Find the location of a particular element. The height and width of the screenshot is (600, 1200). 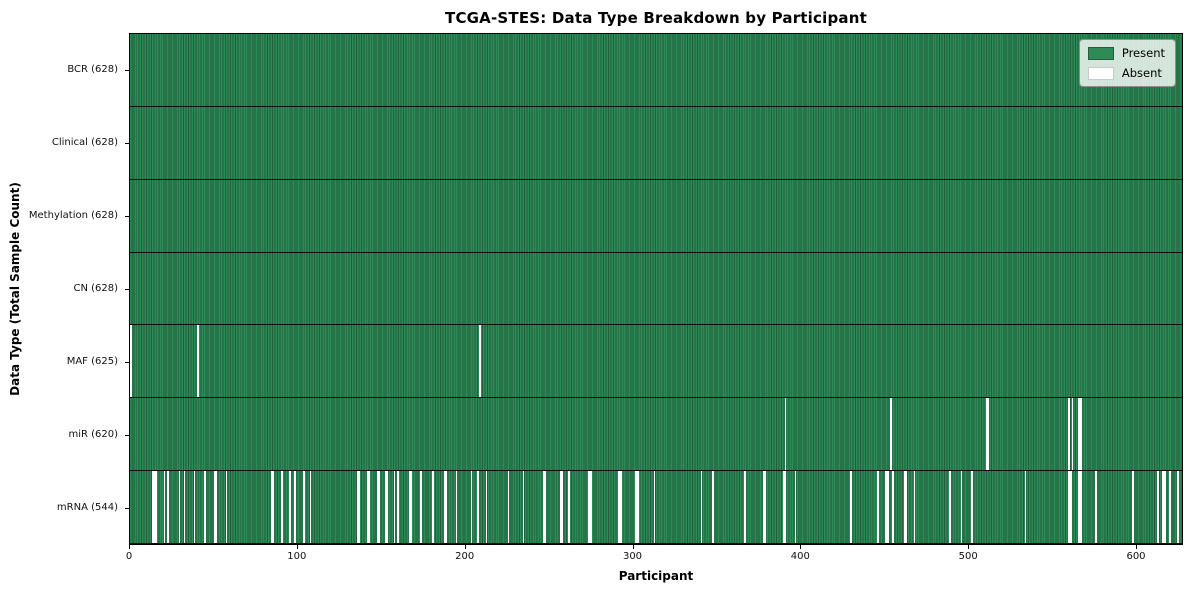

row-maf is located at coordinates (656, 362).